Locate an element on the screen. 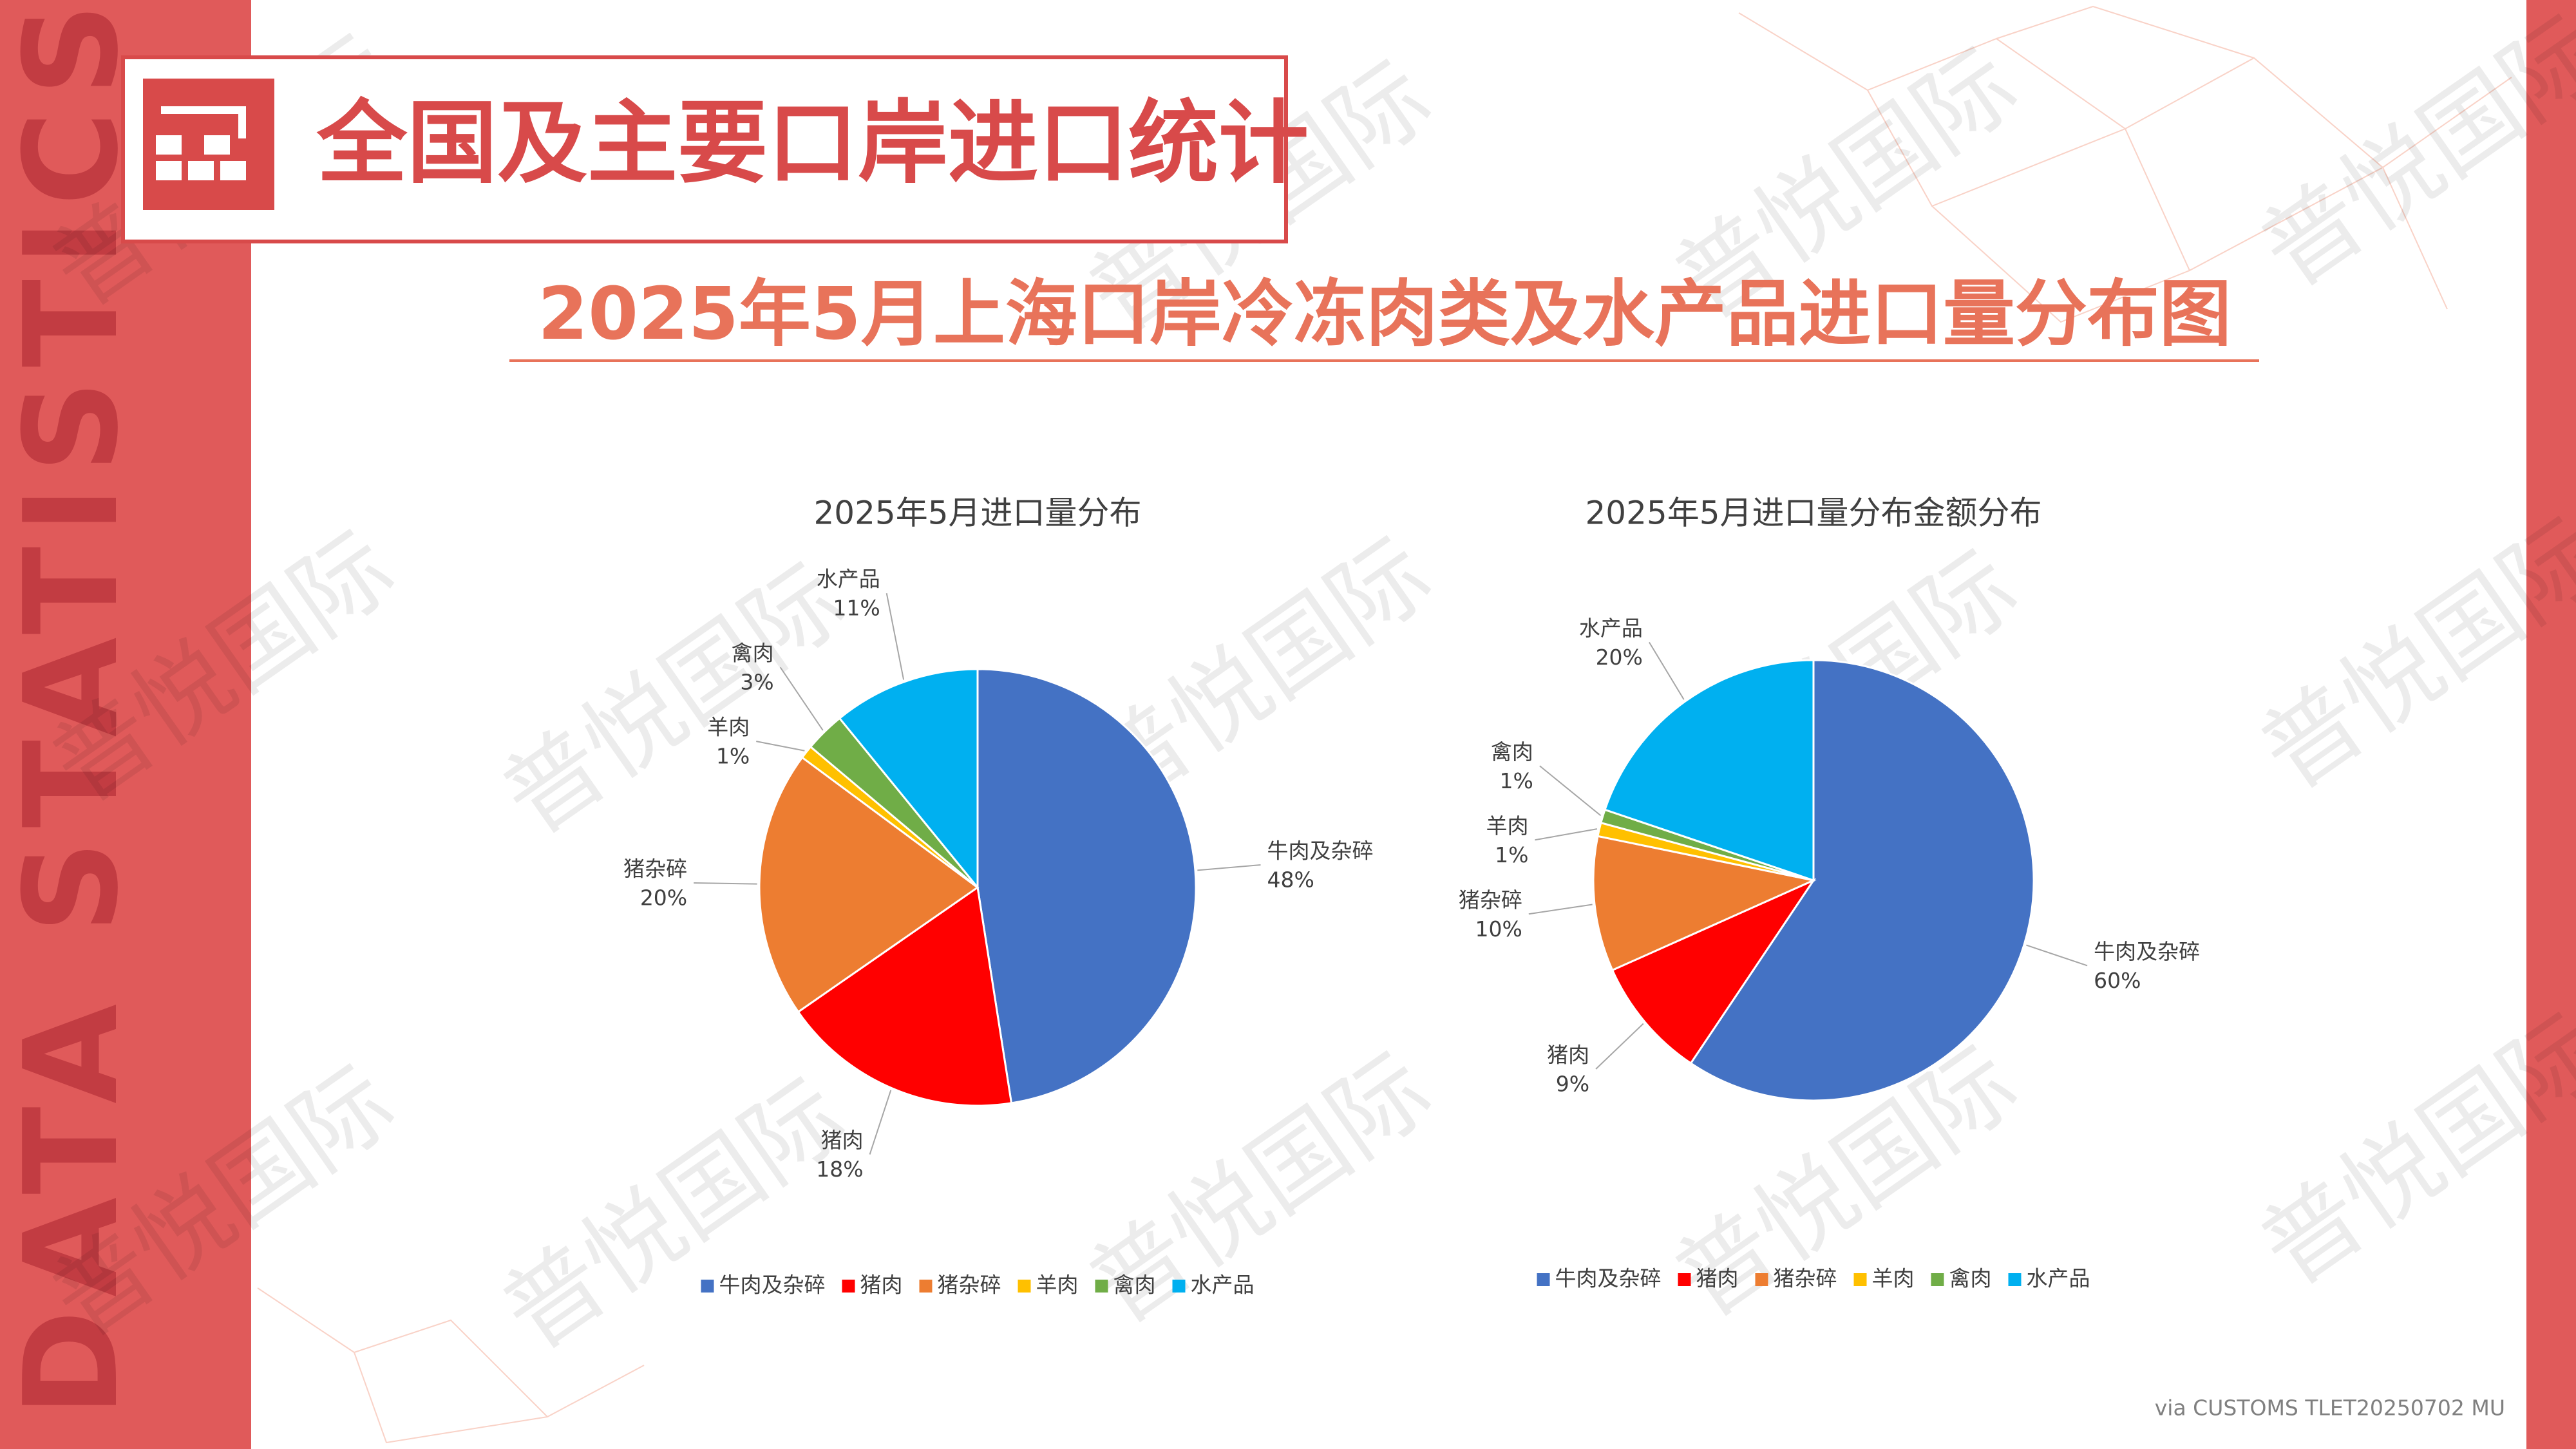 The width and height of the screenshot is (2576, 1449). subtitle: 2025年5月上海口岸冷冻肉类及水产品进口量分布图 is located at coordinates (1384, 314).